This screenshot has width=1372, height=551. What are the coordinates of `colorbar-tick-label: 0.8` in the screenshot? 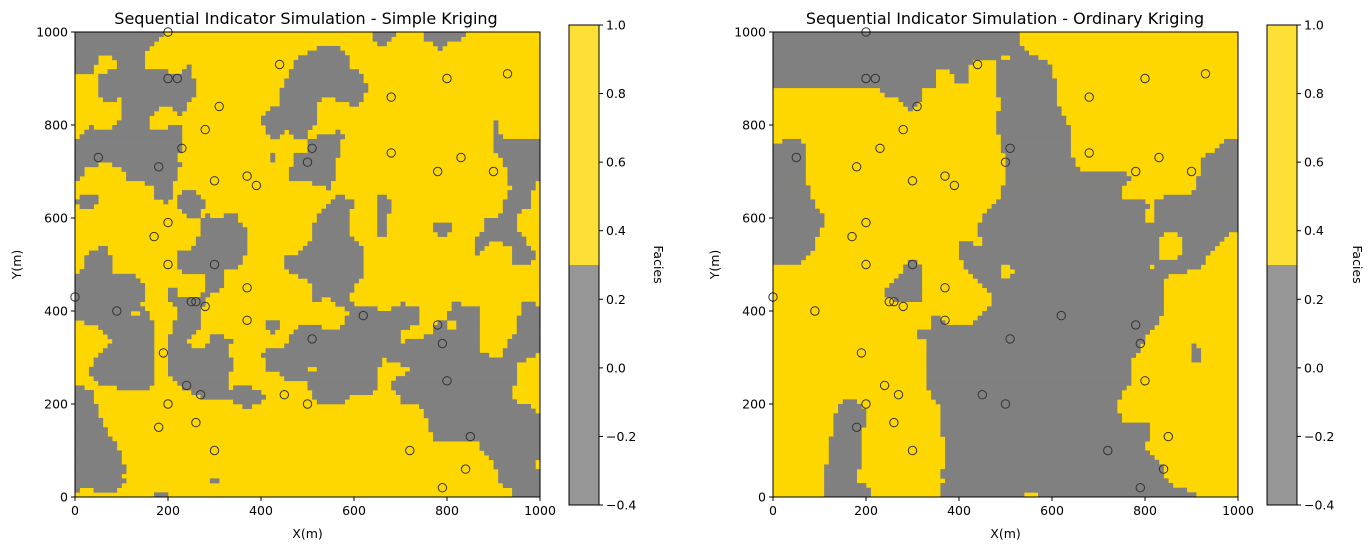 It's located at (1314, 93).